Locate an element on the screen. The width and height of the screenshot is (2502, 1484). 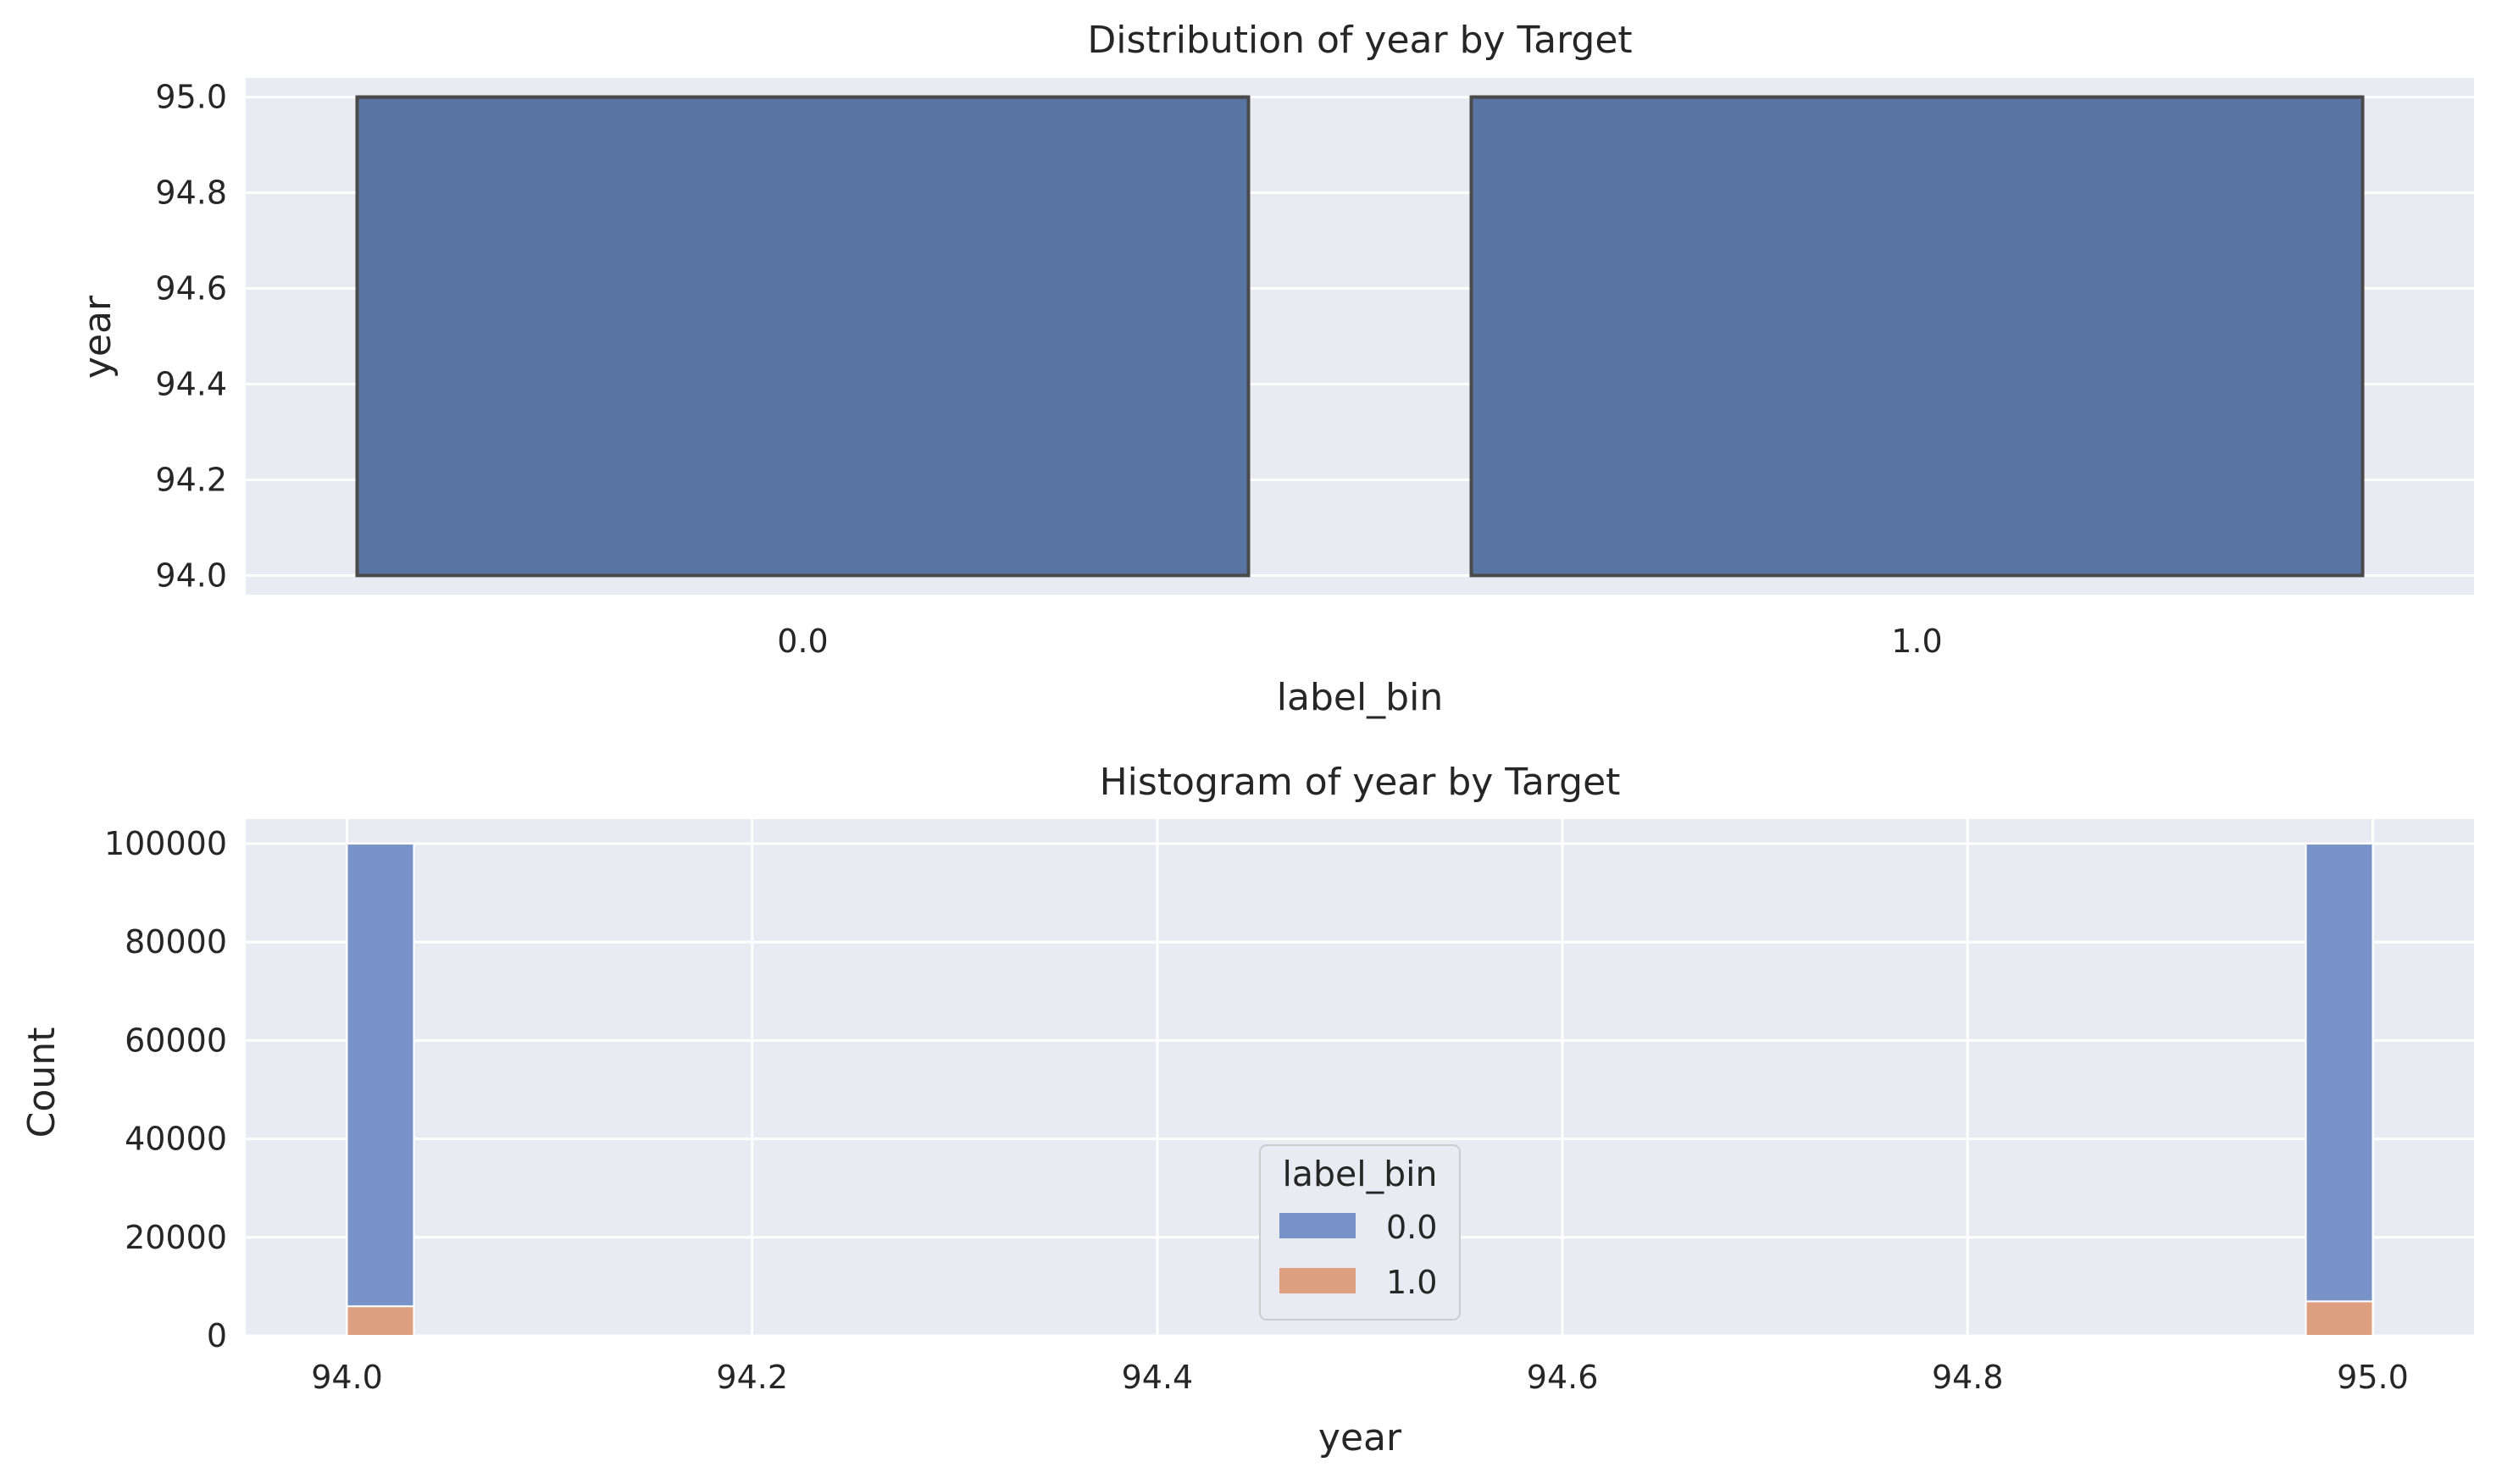
box-plot-x-tick-0: 0.0 is located at coordinates (802, 641).